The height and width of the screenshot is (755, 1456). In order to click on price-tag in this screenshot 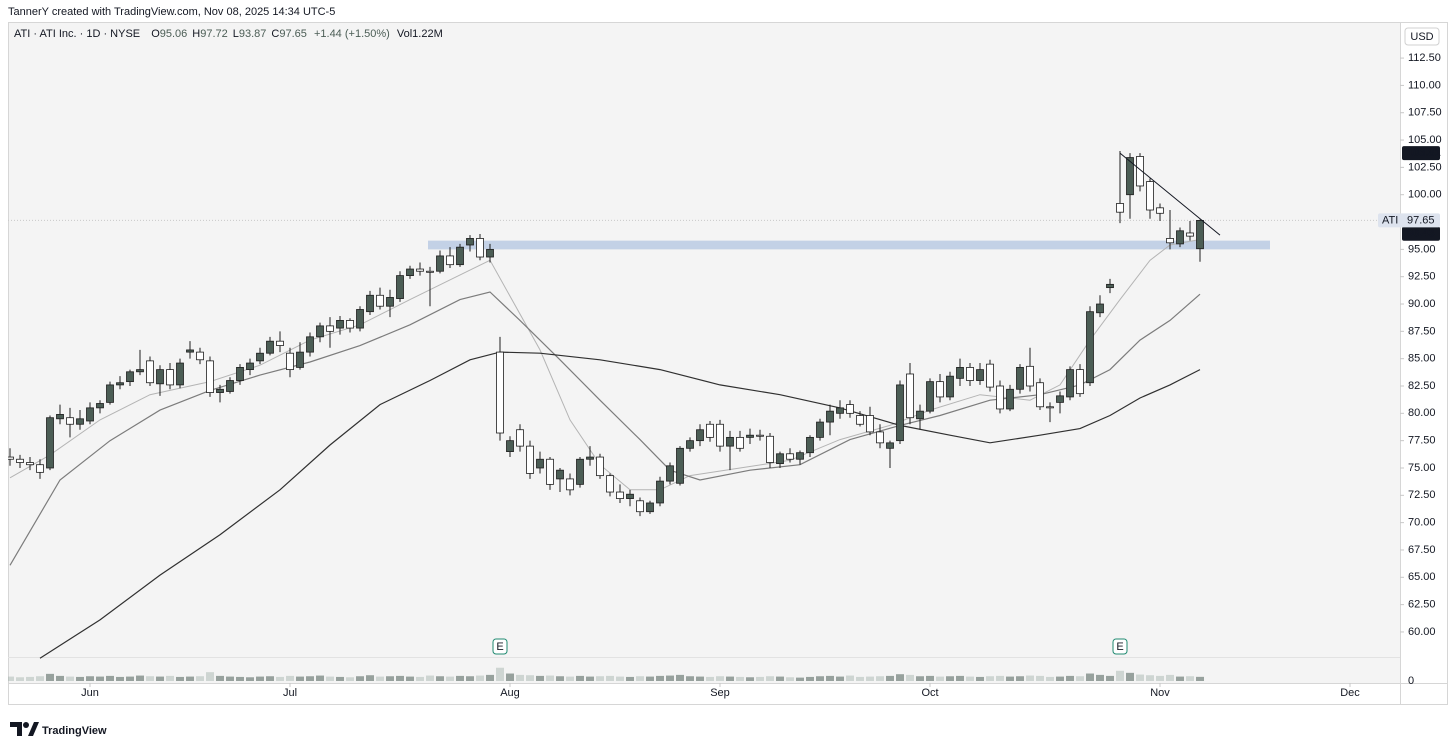, I will do `click(1421, 153)`.